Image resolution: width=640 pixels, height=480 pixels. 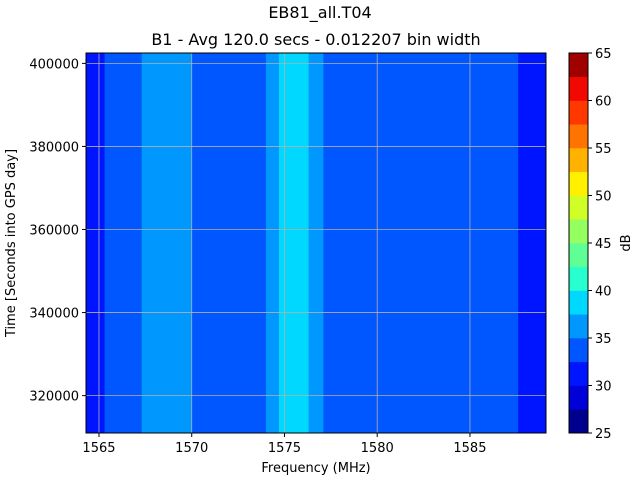 I want to click on colorbar-label: dB, so click(x=626, y=242).